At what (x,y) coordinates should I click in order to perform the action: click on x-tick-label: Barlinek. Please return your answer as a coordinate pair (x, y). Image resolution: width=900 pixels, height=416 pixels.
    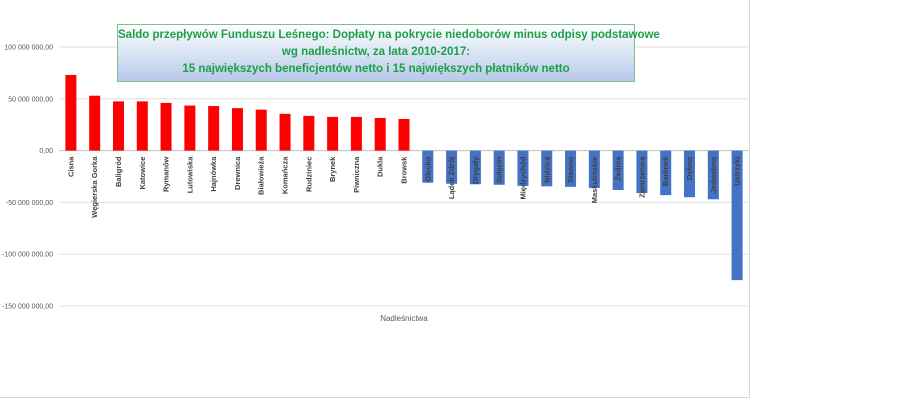
    Looking at the image, I should click on (665, 171).